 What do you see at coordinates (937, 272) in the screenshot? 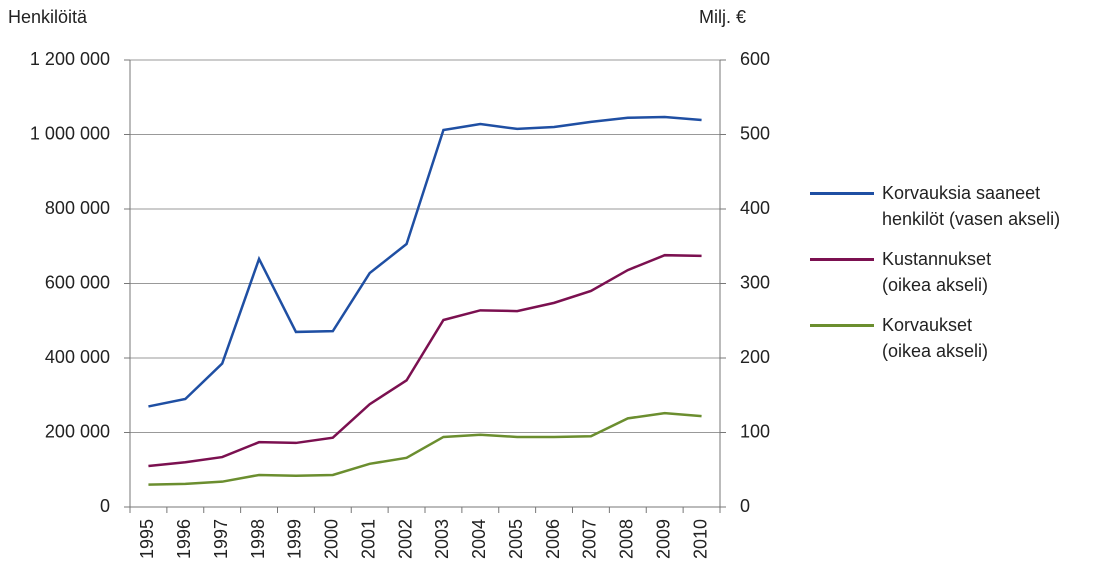
I see `legend-label: Kustannukset (oikea akseli)` at bounding box center [937, 272].